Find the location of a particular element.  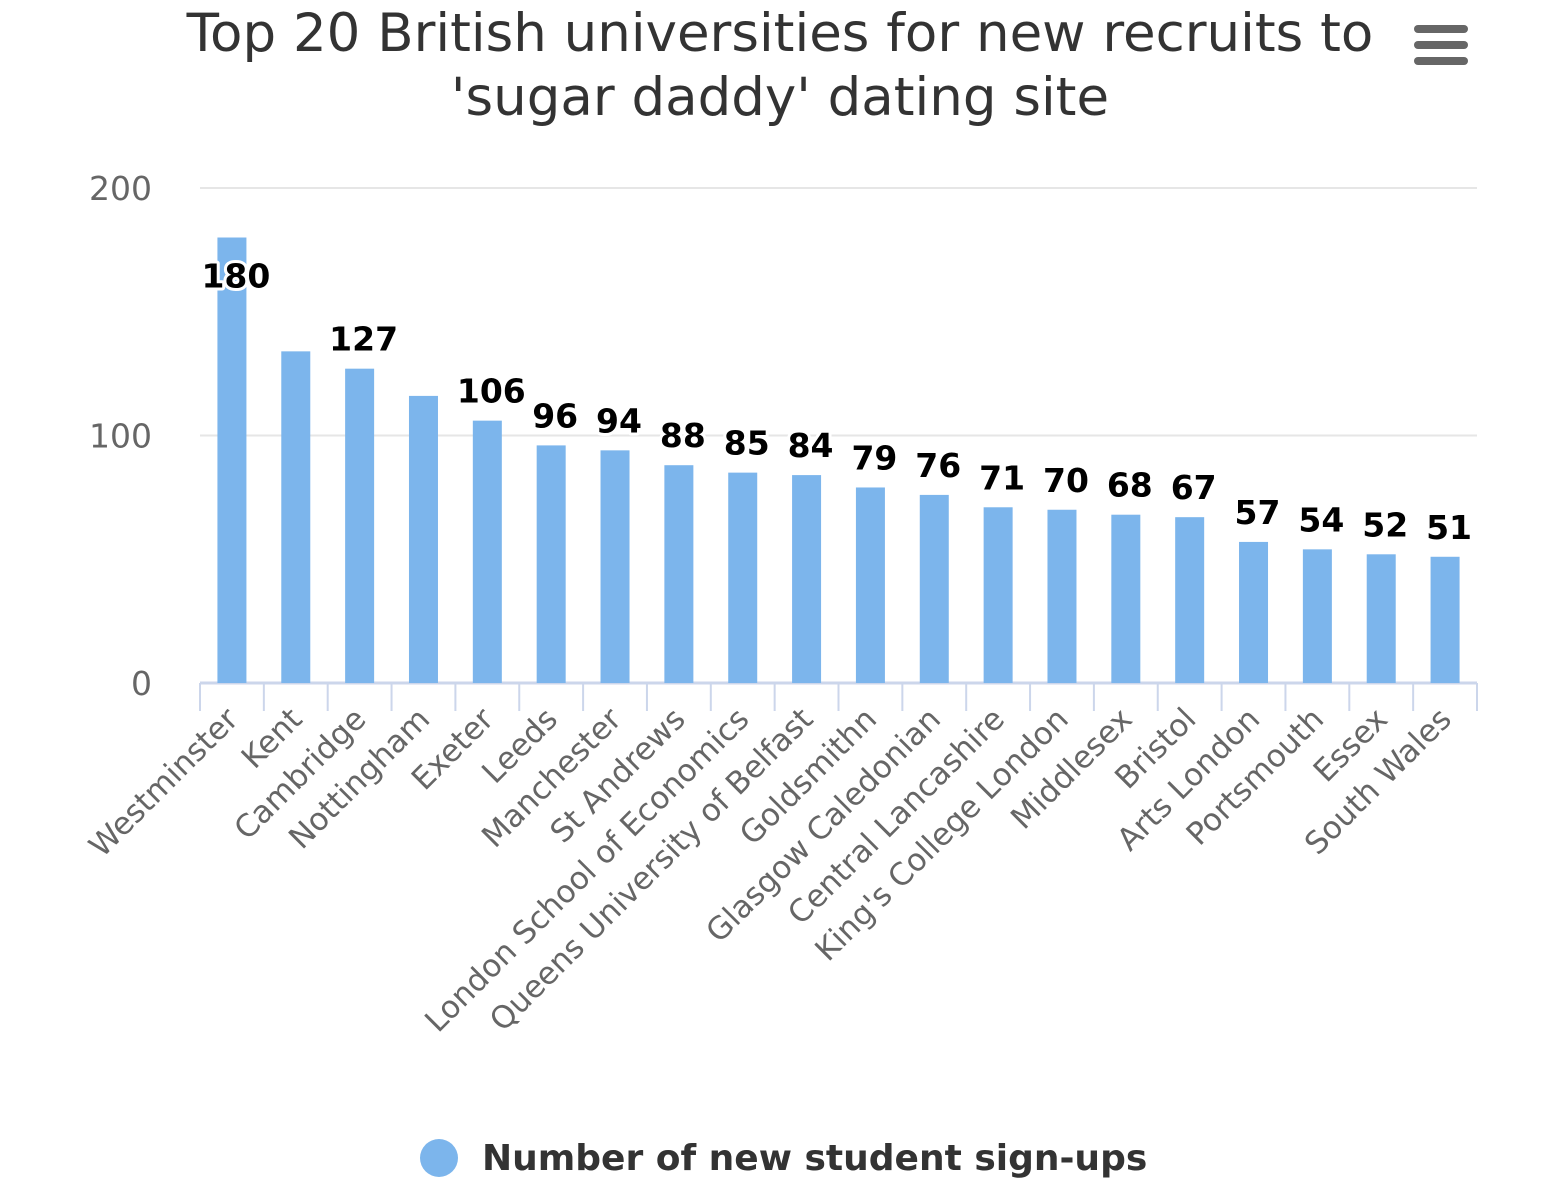

legend-item: Number of new student sign-ups is located at coordinates (783, 1158).